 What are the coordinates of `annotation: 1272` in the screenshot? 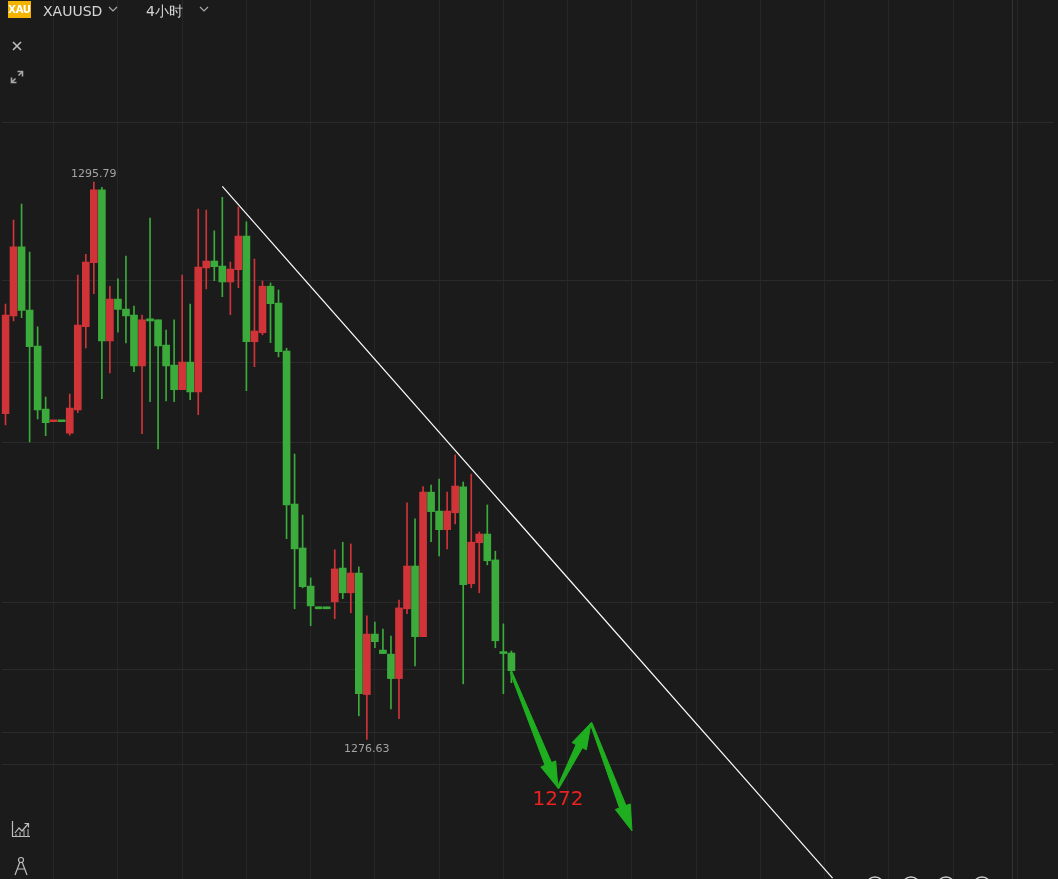 It's located at (558, 798).